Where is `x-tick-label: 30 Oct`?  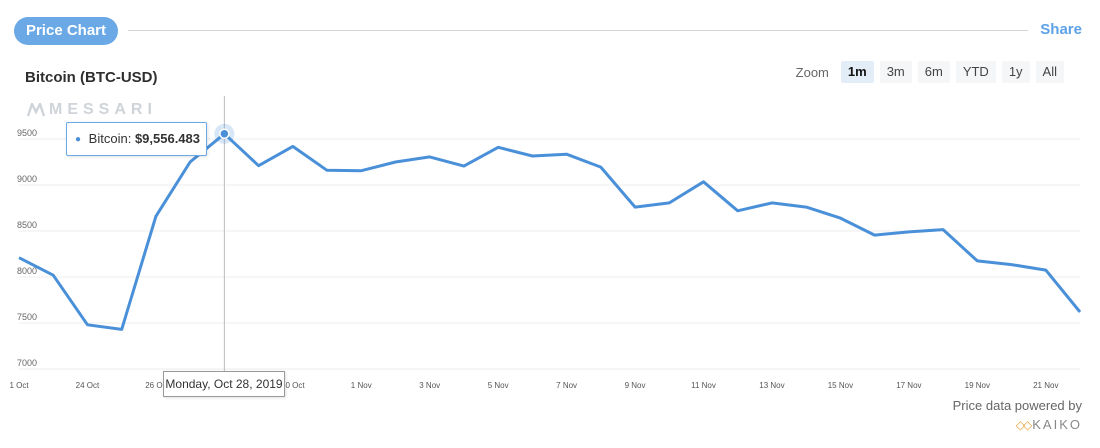 x-tick-label: 30 Oct is located at coordinates (293, 385).